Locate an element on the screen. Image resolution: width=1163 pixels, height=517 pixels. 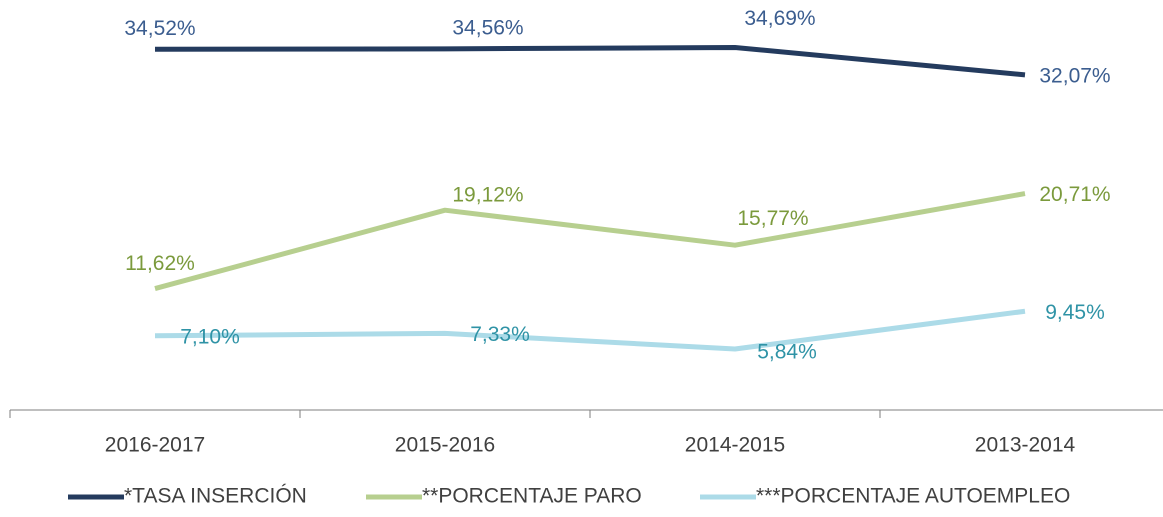
legend-label: *TASA INSERCIÓN is located at coordinates (215, 496).